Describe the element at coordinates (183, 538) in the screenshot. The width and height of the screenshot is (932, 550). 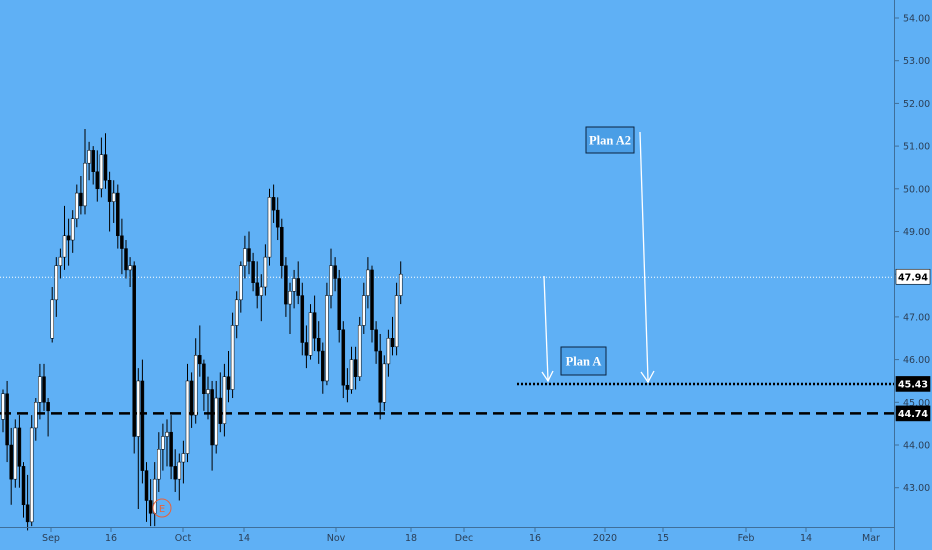
I see `time-tick-label: Oct` at that location.